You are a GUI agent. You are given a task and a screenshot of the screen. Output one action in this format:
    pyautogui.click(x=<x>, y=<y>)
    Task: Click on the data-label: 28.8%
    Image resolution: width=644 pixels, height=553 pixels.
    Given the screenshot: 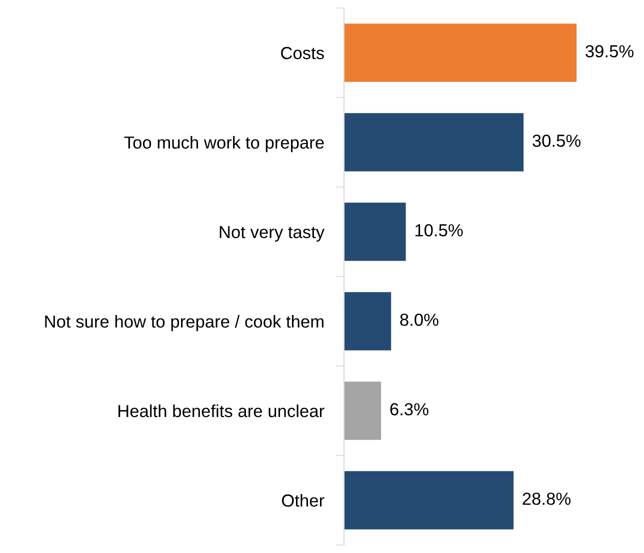 What is the action you would take?
    pyautogui.click(x=546, y=498)
    